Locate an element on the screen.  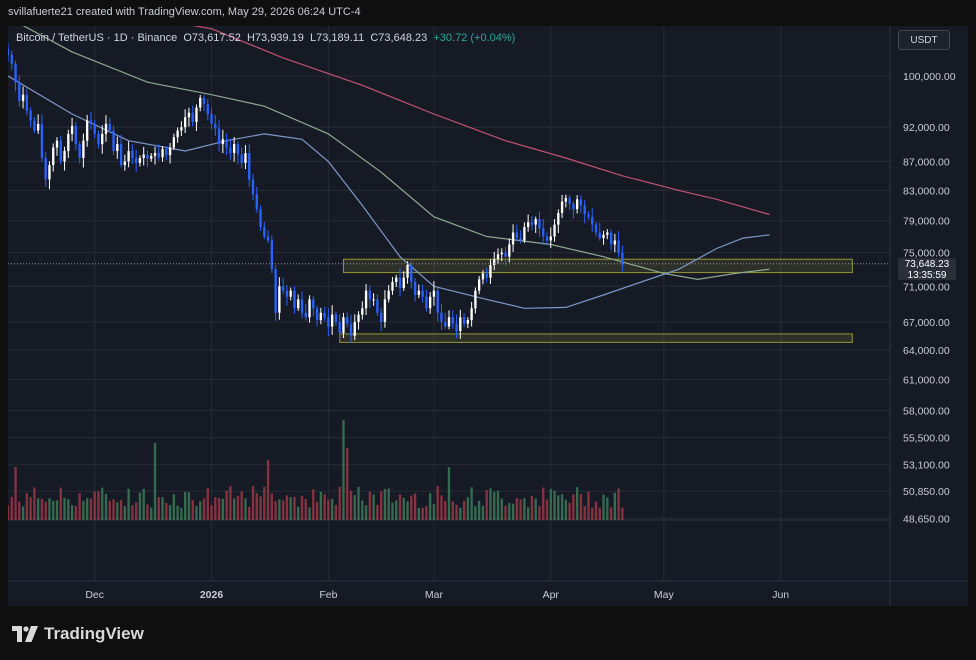
y-tick-label: 48,650.00 is located at coordinates (926, 519).